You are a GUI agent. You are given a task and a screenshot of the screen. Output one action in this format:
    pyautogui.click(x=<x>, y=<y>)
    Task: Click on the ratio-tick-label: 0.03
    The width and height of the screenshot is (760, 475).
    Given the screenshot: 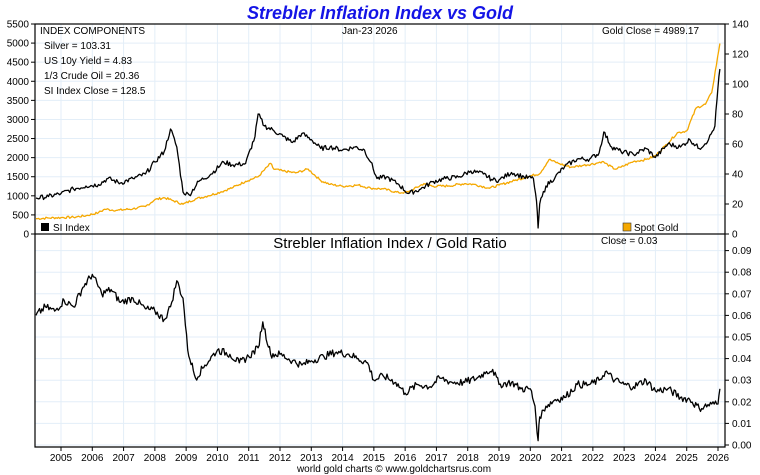 What is the action you would take?
    pyautogui.click(x=742, y=381)
    